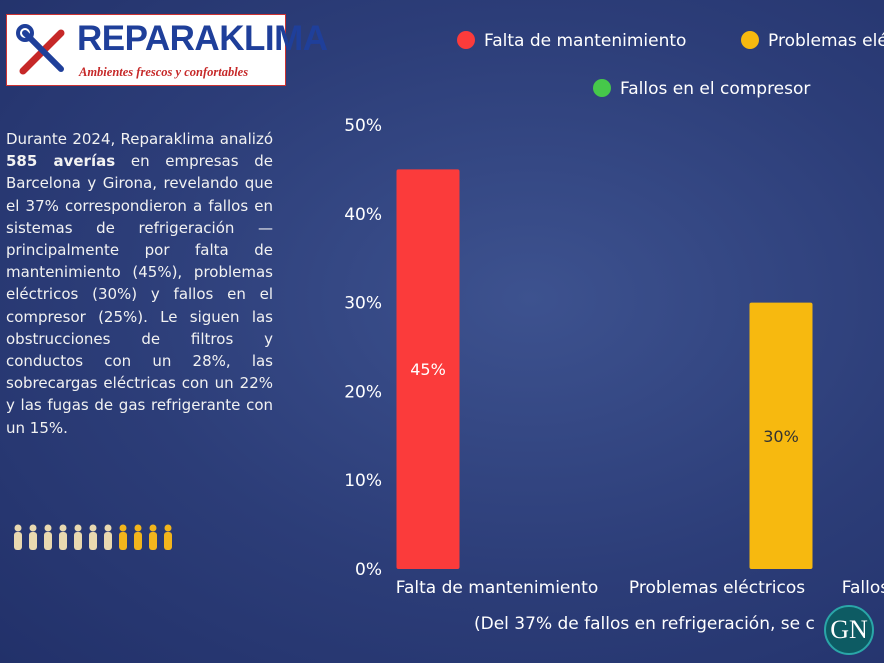  Describe the element at coordinates (61, 161) in the screenshot. I see `highlight: 585 averías` at that location.